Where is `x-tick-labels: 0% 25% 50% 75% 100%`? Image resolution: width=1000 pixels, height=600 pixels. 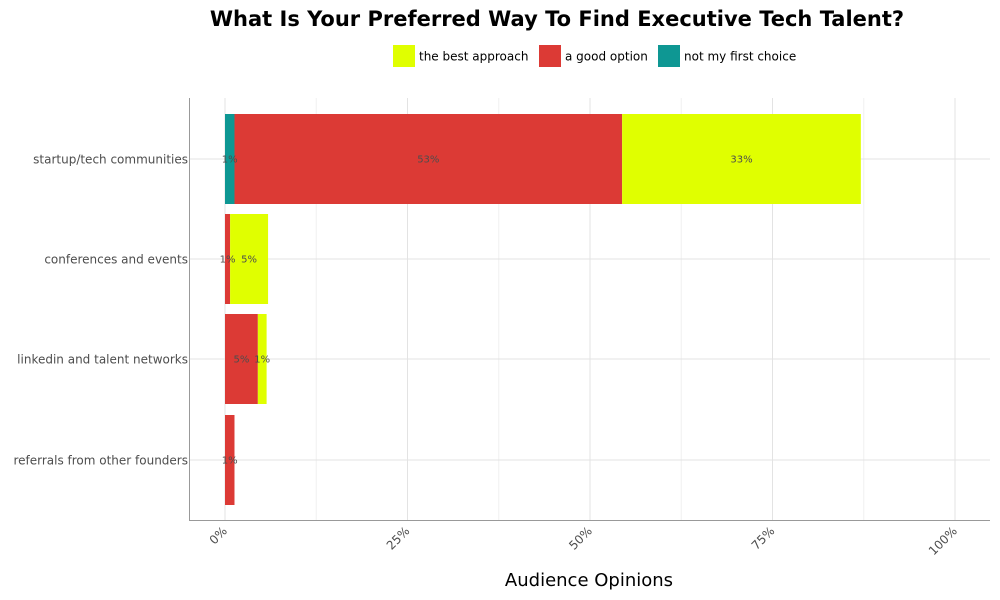 x-tick-labels: 0% 25% 50% 75% 100% is located at coordinates (583, 541).